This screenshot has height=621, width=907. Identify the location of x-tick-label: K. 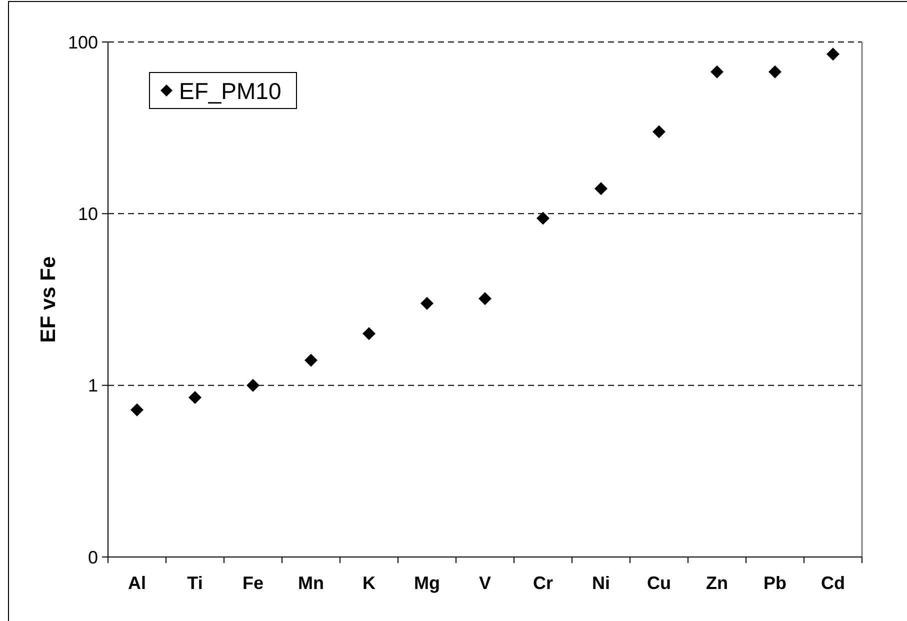
(369, 583).